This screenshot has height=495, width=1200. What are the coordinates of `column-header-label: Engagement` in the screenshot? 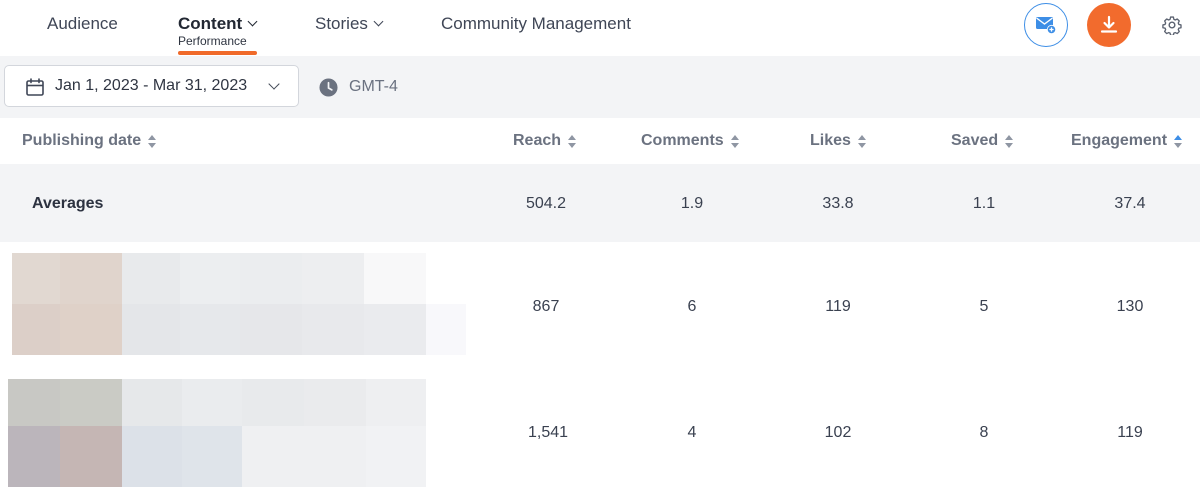 It's located at (1119, 140).